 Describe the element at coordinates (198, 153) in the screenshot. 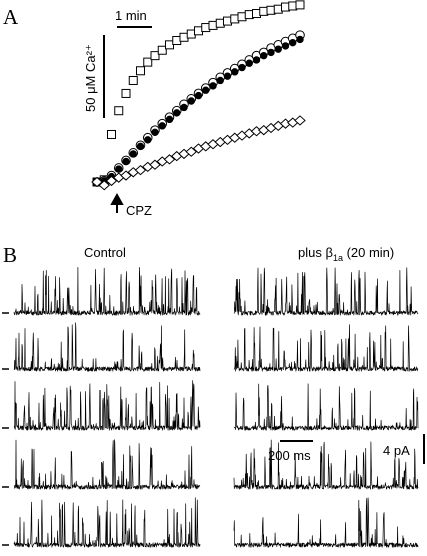

I see `series-open-diamond` at that location.